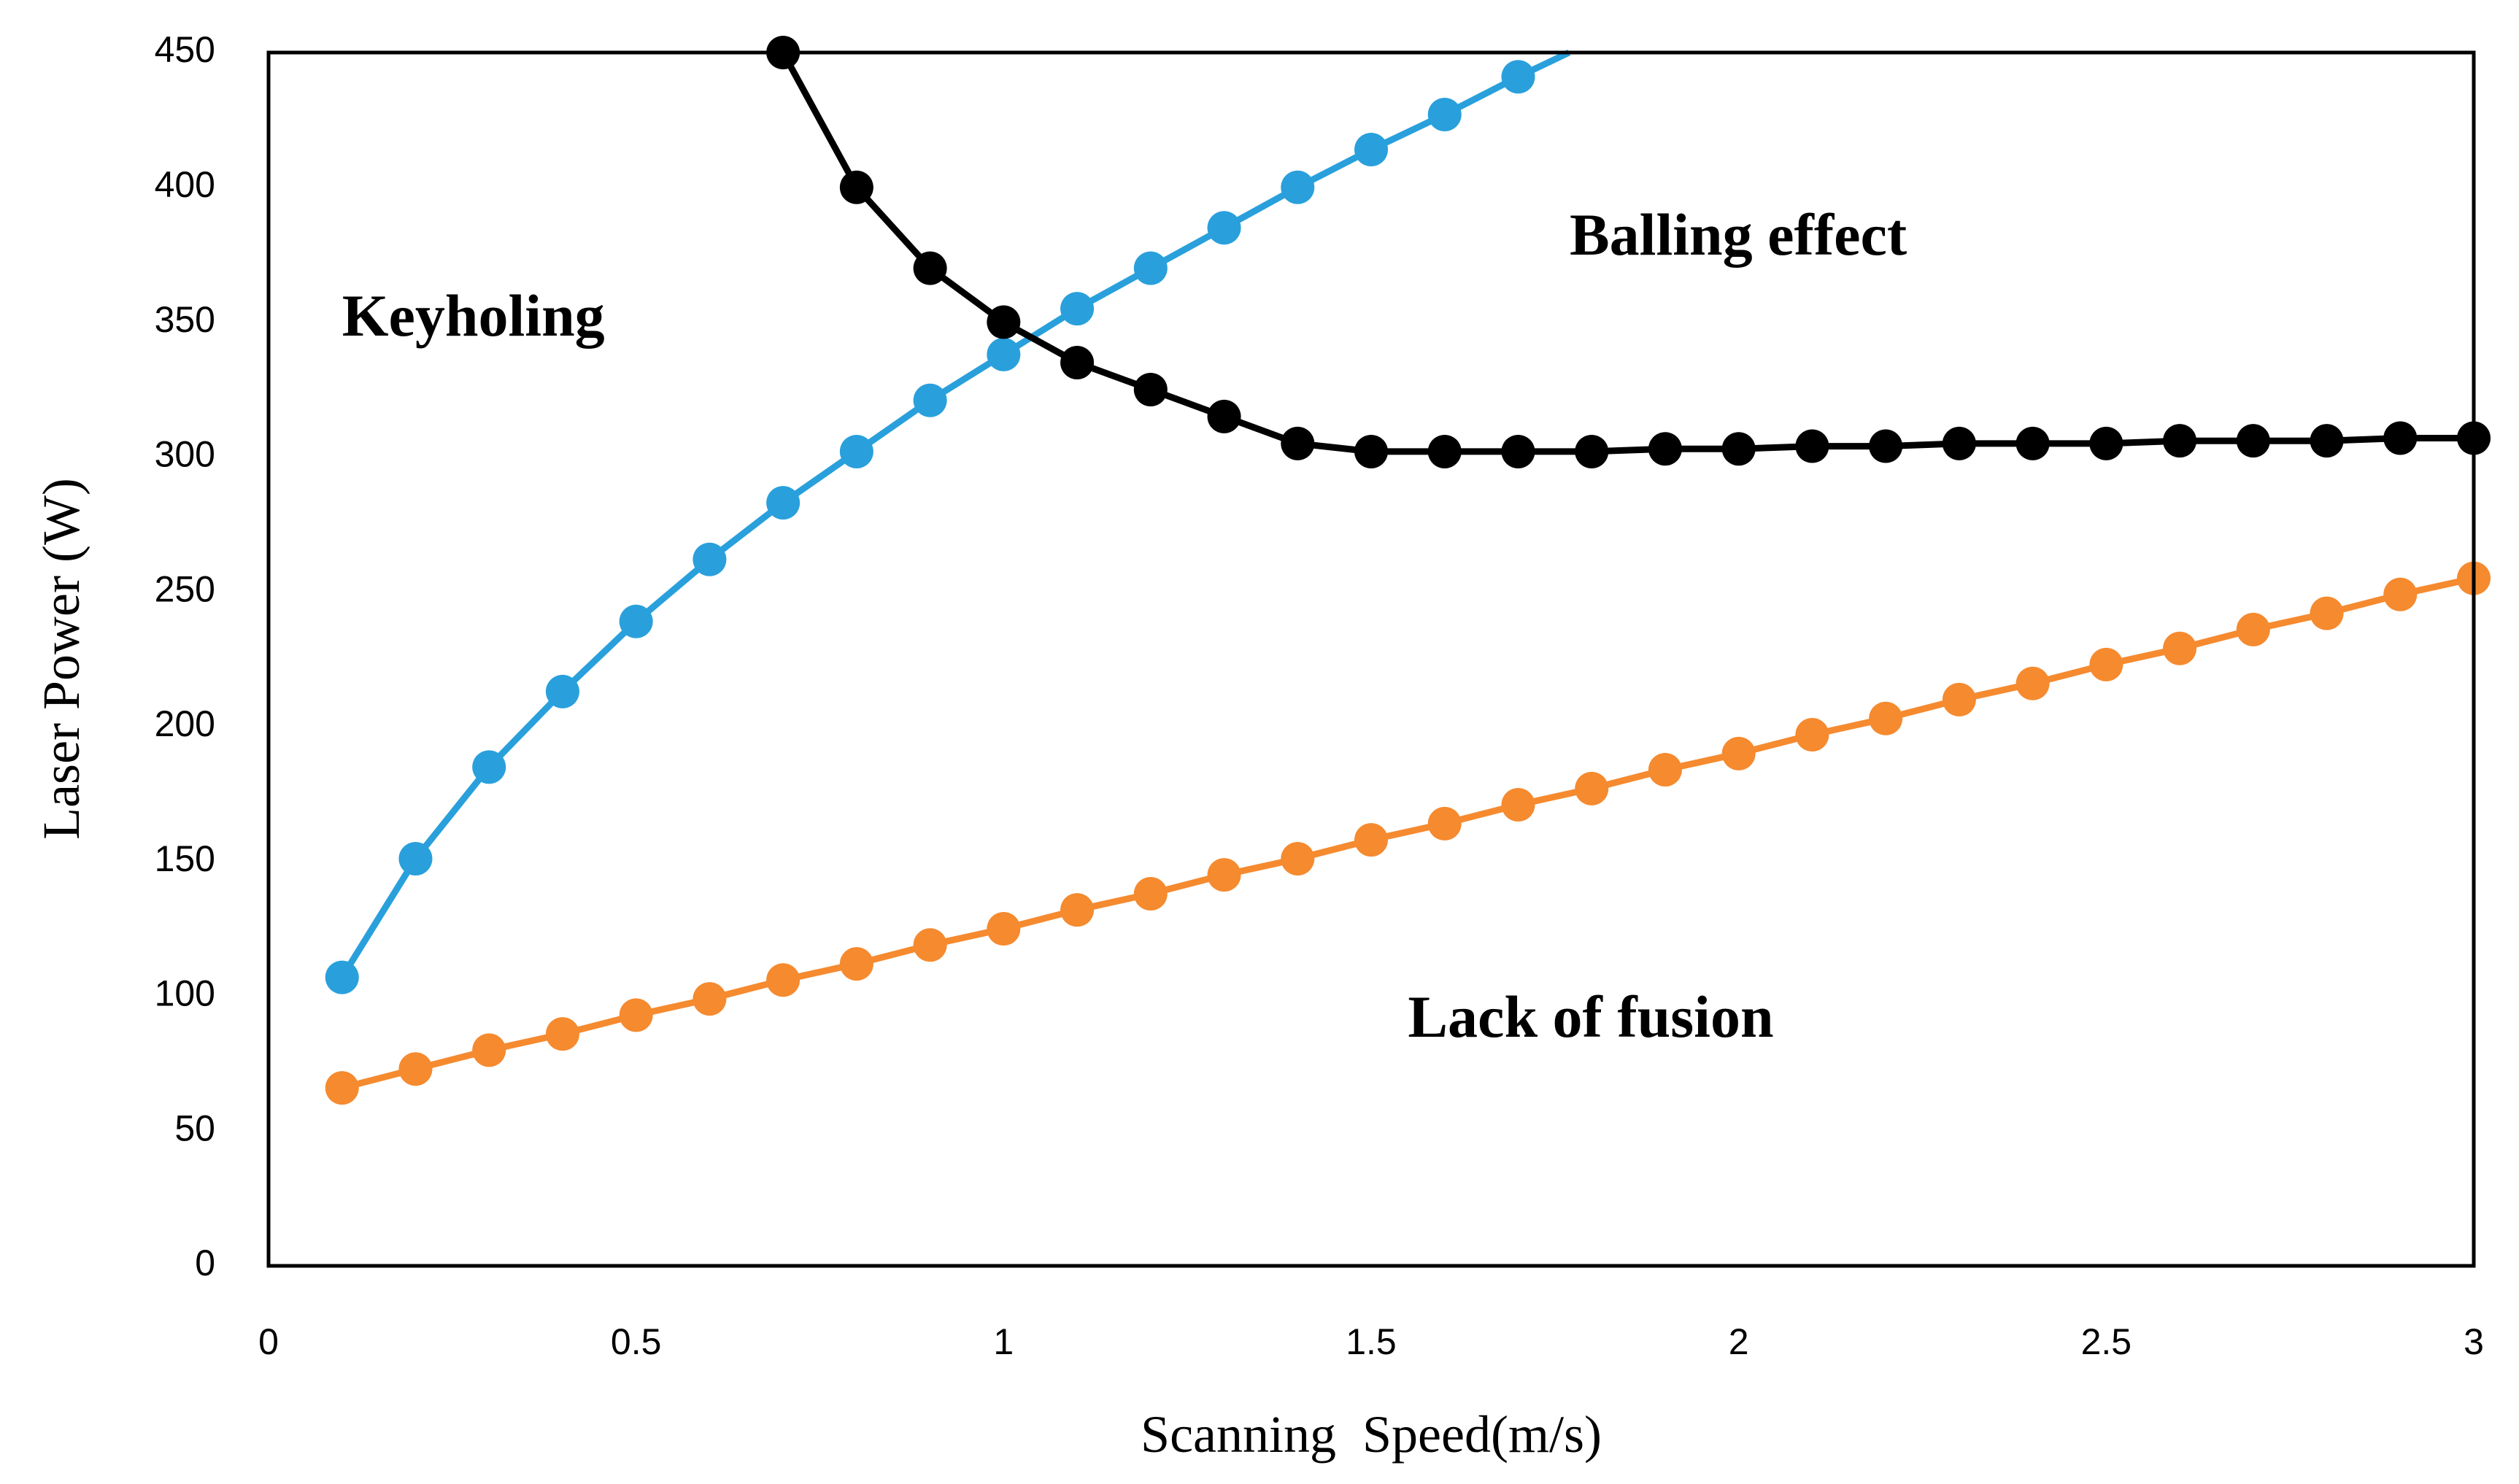 The image size is (2519, 1484). What do you see at coordinates (2474, 1341) in the screenshot?
I see `x-tick-label: 3` at bounding box center [2474, 1341].